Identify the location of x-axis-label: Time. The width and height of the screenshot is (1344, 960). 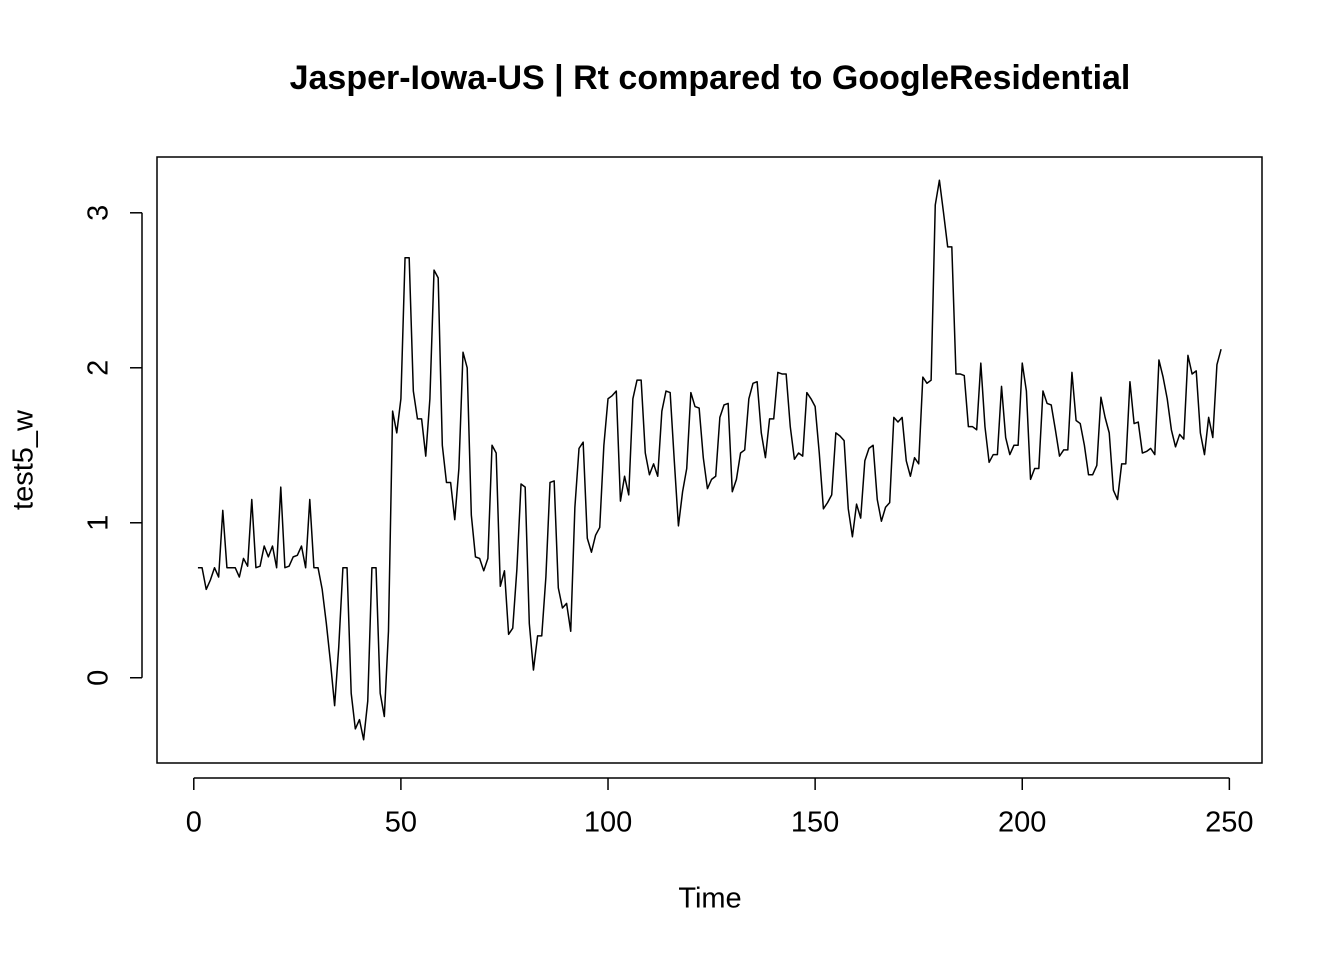
(709, 899).